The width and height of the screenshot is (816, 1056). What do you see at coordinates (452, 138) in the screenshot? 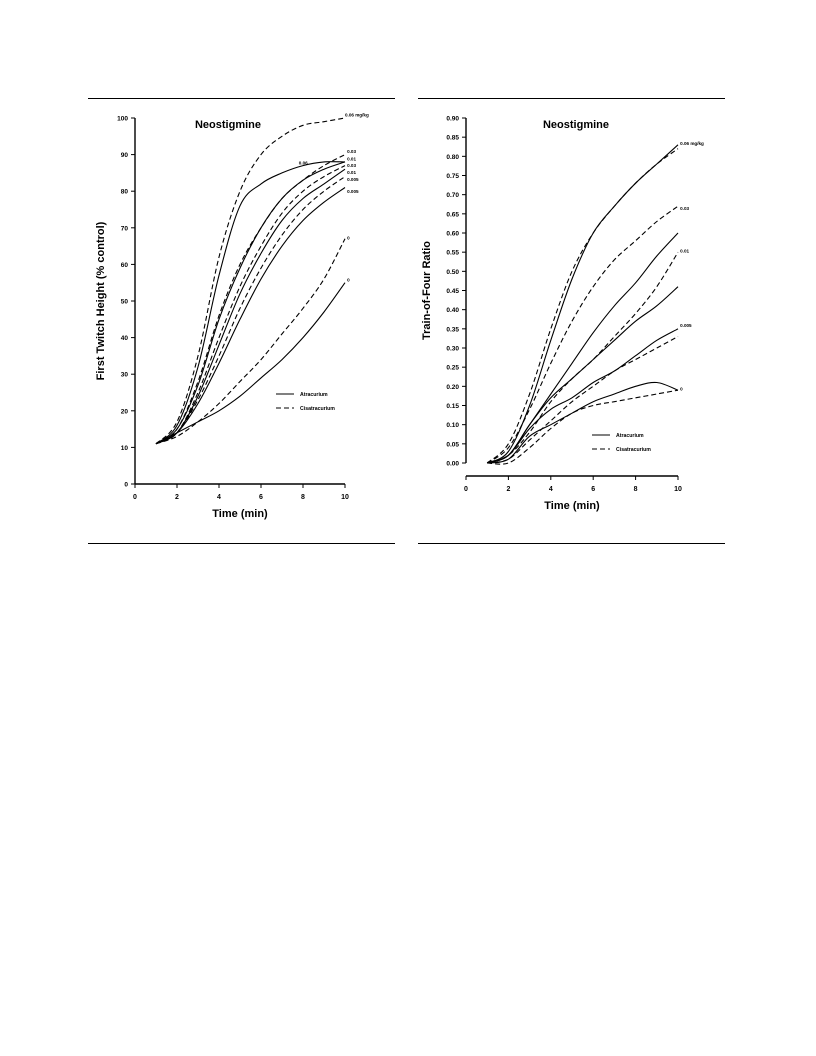
I see `y-tick-label: 0.85` at bounding box center [452, 138].